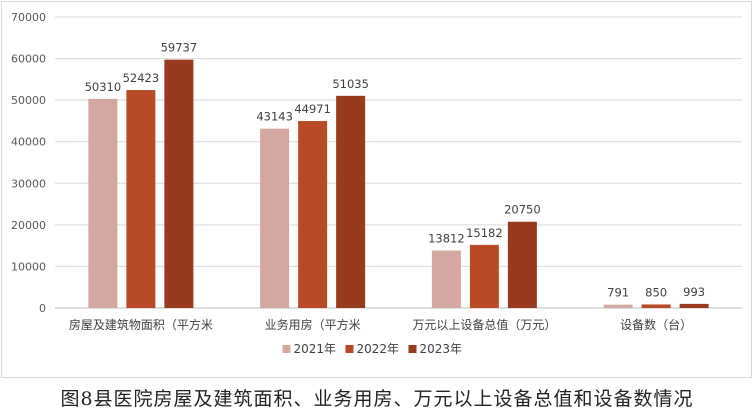 The width and height of the screenshot is (754, 415). I want to click on y-tick-label: 10000, so click(28, 266).